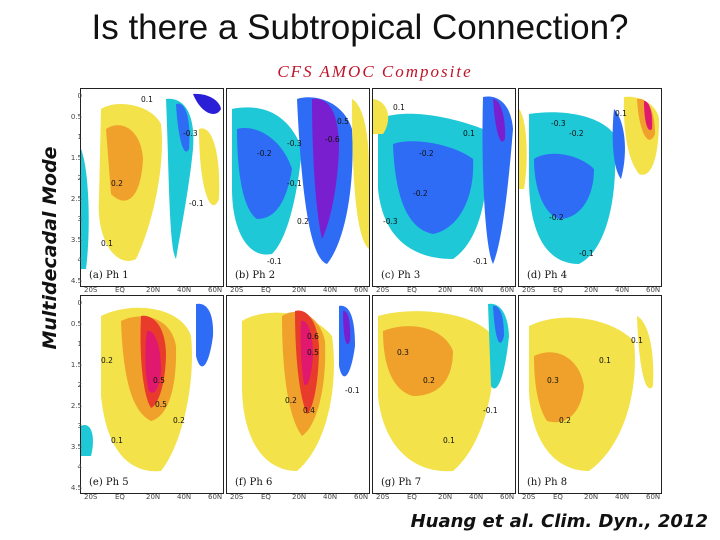  I want to click on panel-ph6: 0.6 0.5 0.2 -0.1 0.4 (f) Ph 6, so click(298, 394).